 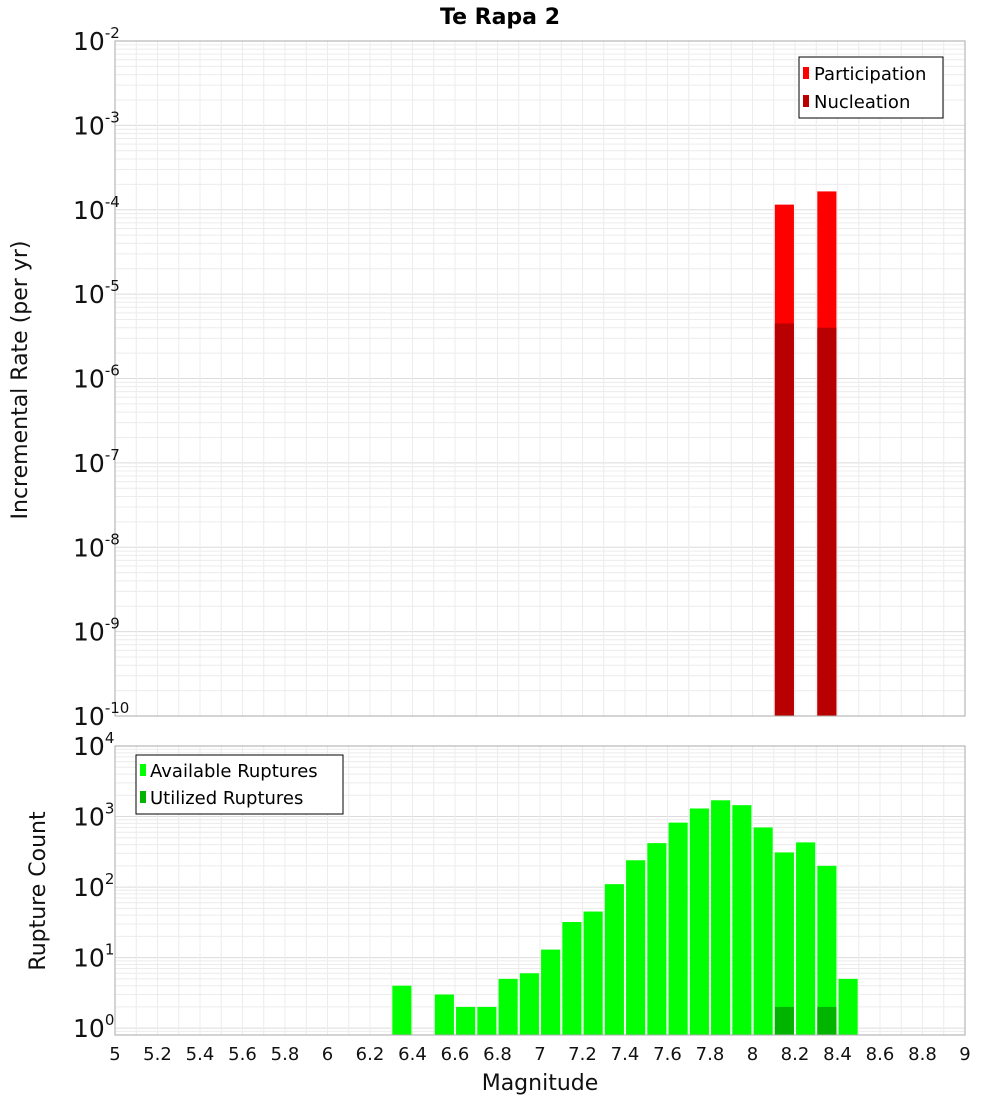 What do you see at coordinates (96, 40) in the screenshot?
I see `top-y-tick-label: 10⁻²` at bounding box center [96, 40].